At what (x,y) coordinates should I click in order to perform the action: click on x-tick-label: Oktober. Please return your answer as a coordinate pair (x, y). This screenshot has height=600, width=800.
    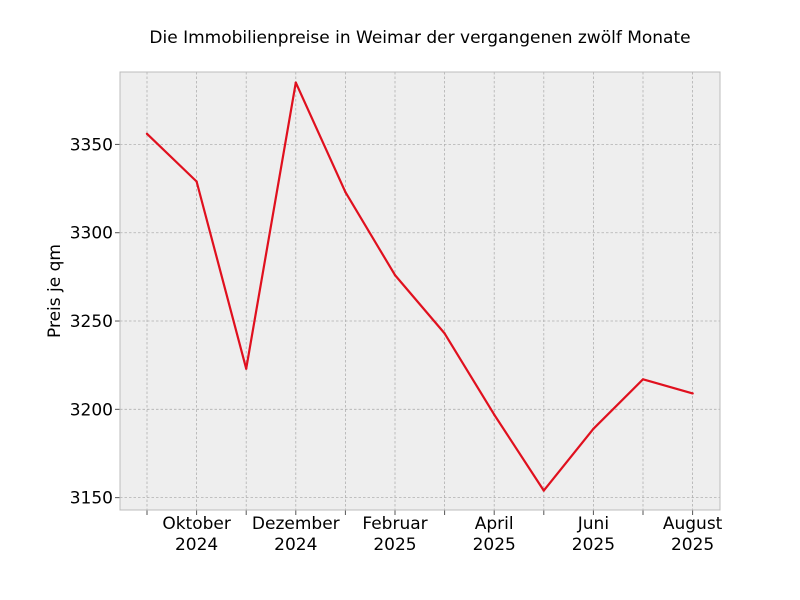
    Looking at the image, I should click on (196, 524).